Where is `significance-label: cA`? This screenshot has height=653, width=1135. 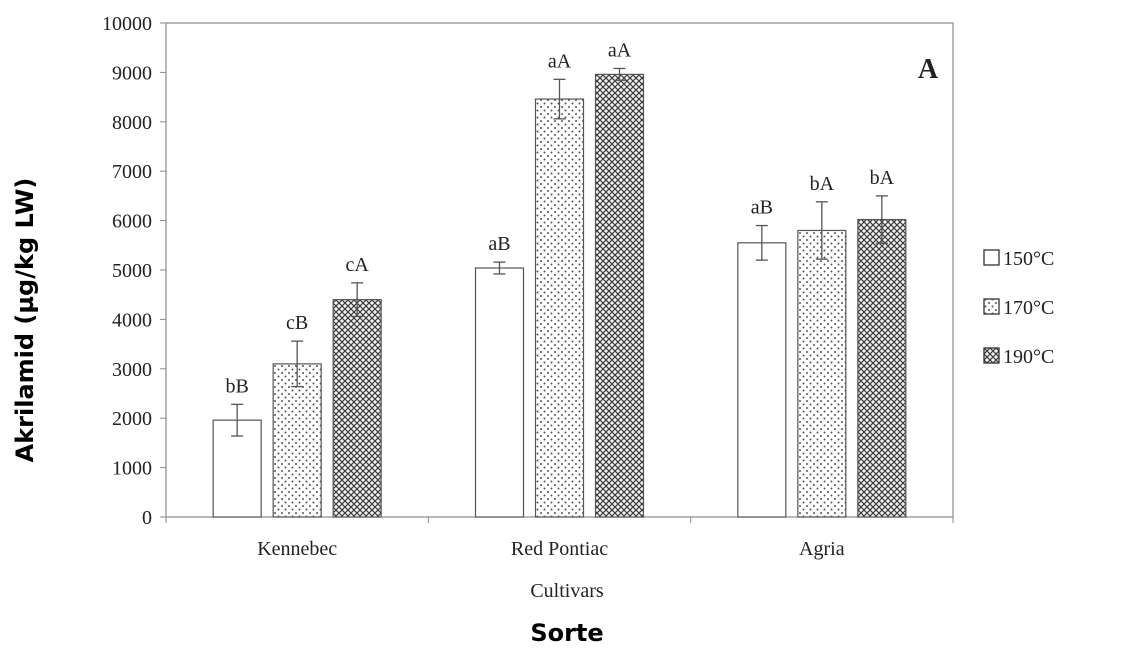 significance-label: cA is located at coordinates (358, 265).